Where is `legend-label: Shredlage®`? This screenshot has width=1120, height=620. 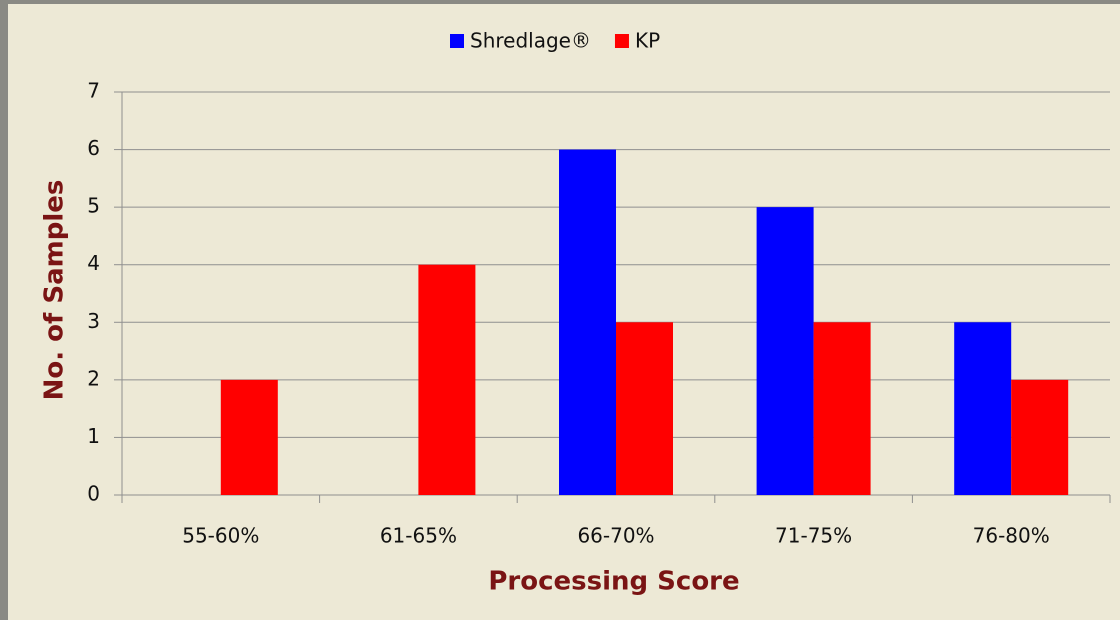 legend-label: Shredlage® is located at coordinates (530, 41).